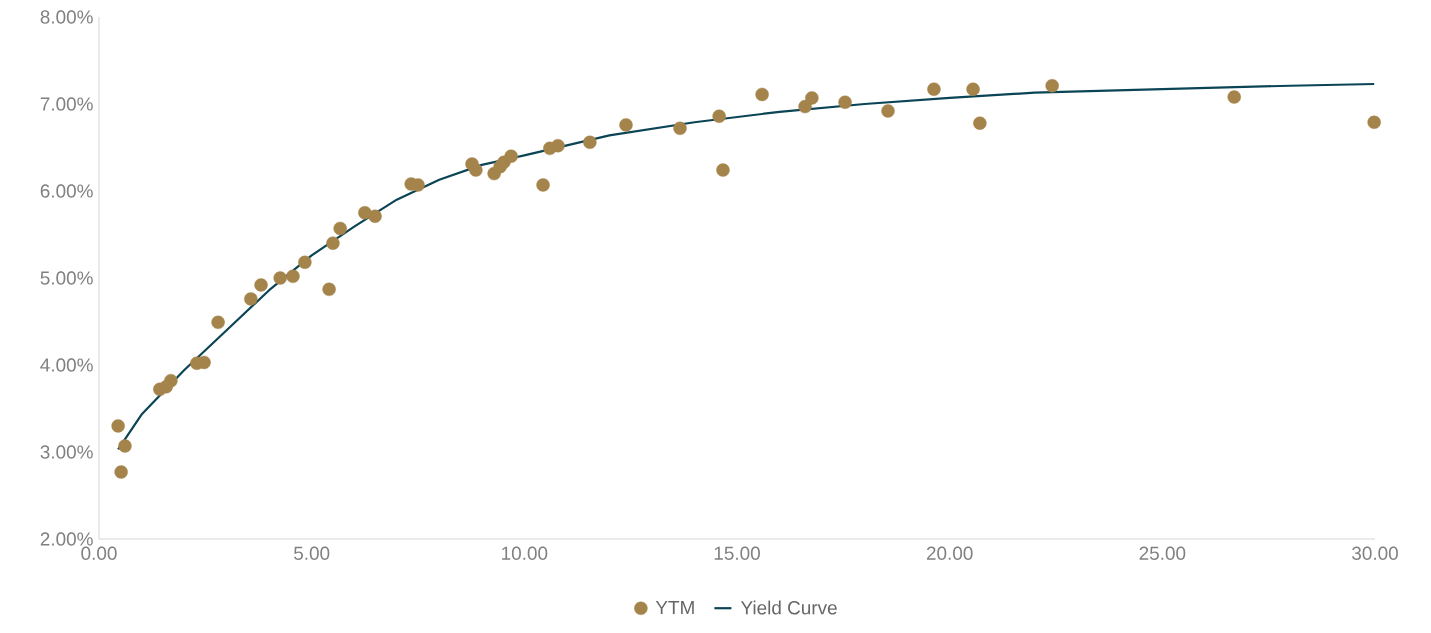  What do you see at coordinates (949, 553) in the screenshot?
I see `x-tick-label: 20.00` at bounding box center [949, 553].